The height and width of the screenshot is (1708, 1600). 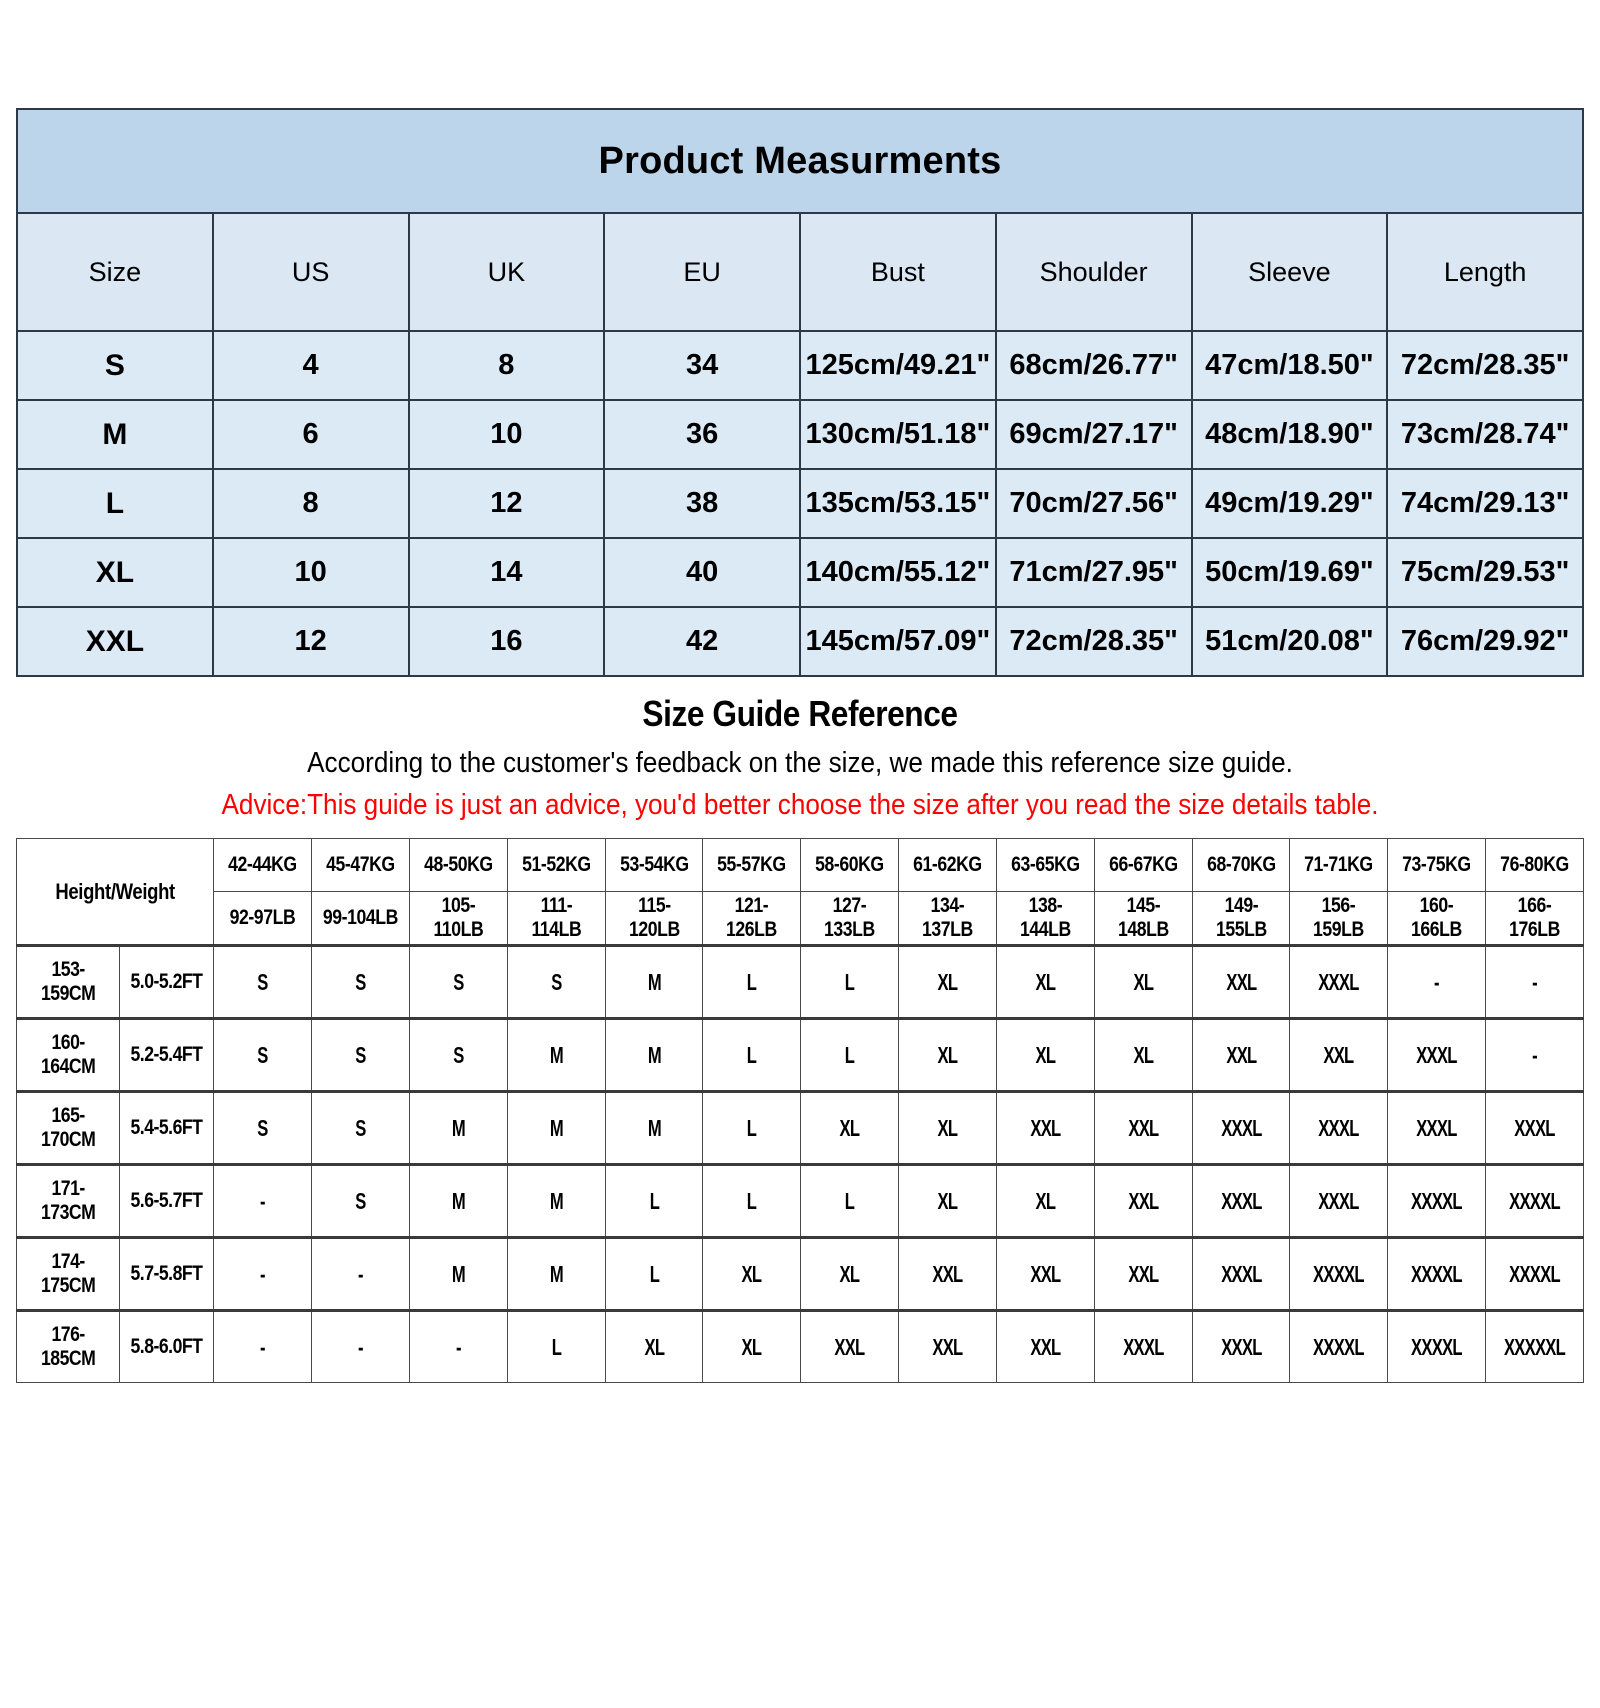 I want to click on product-measurements-title-row: Product Measurments, so click(x=800, y=161).